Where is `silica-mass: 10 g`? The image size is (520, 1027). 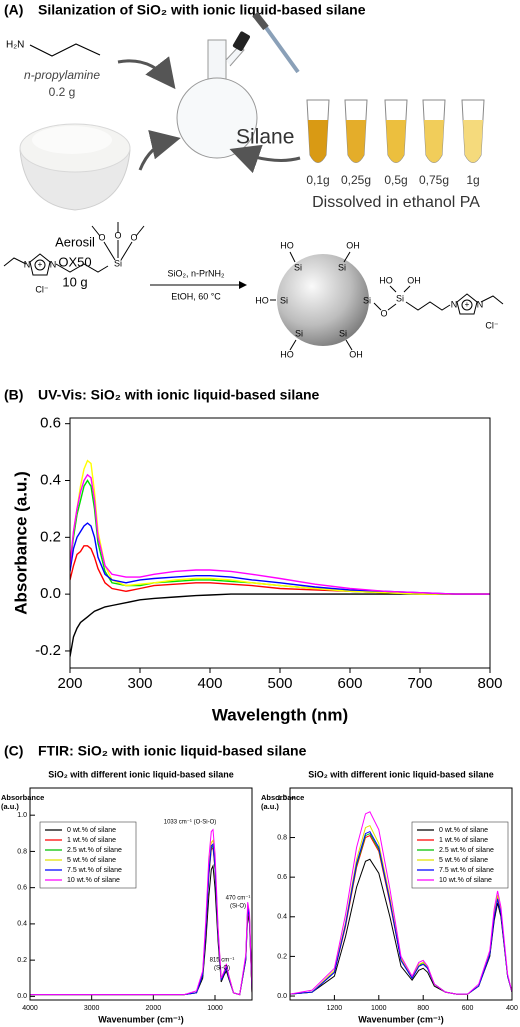
silica-mass: 10 g is located at coordinates (74, 281).